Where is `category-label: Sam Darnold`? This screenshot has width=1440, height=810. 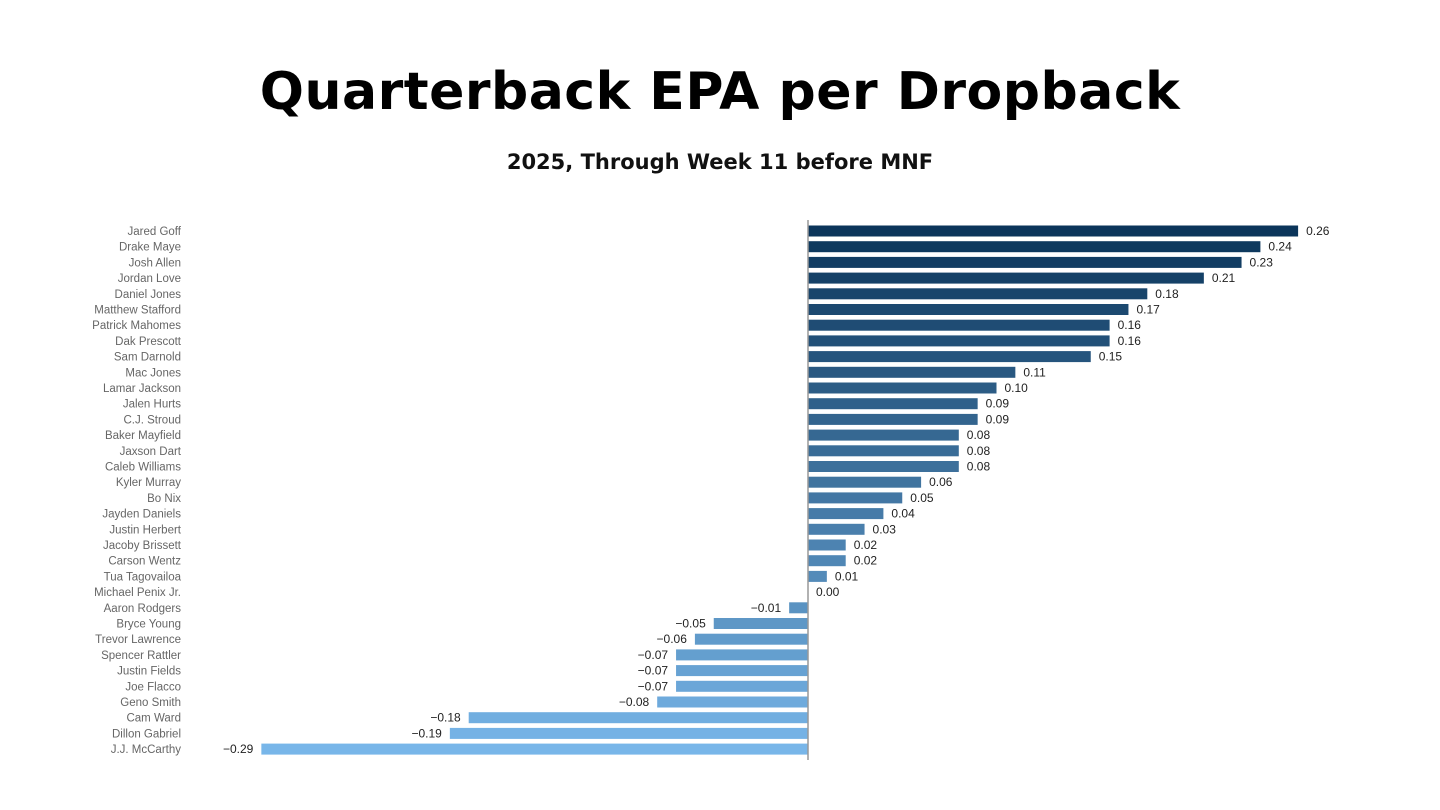
category-label: Sam Darnold is located at coordinates (147, 358).